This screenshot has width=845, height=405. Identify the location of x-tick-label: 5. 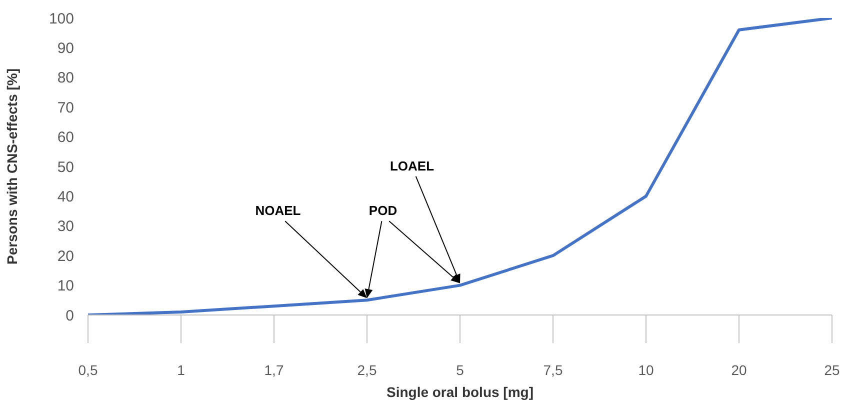
(460, 370).